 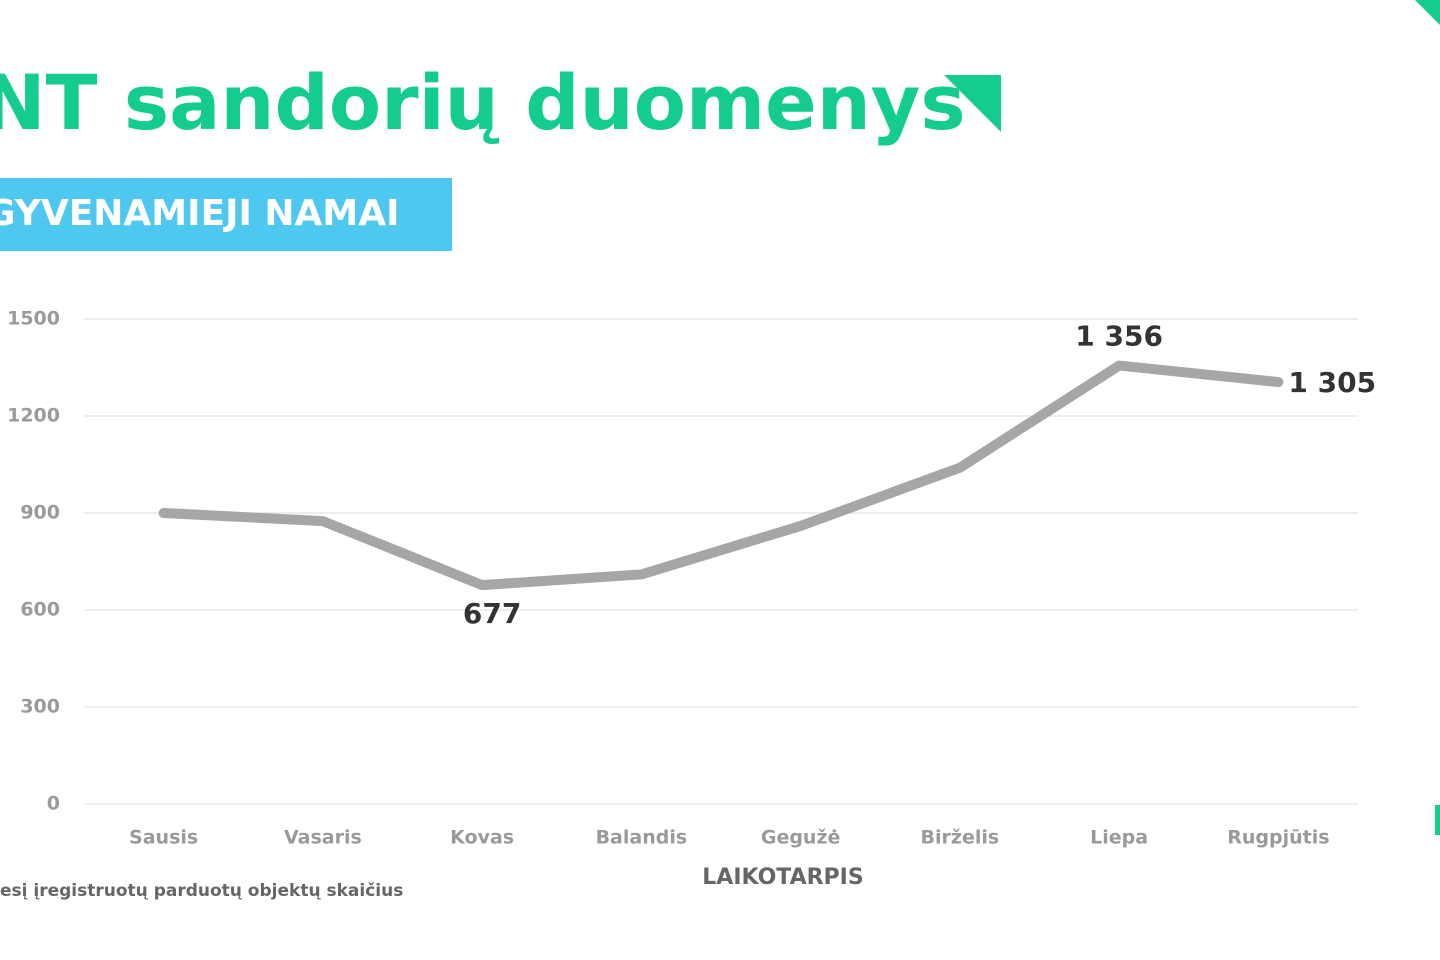 I want to click on x-tick-label: Gegužė, so click(x=801, y=838).